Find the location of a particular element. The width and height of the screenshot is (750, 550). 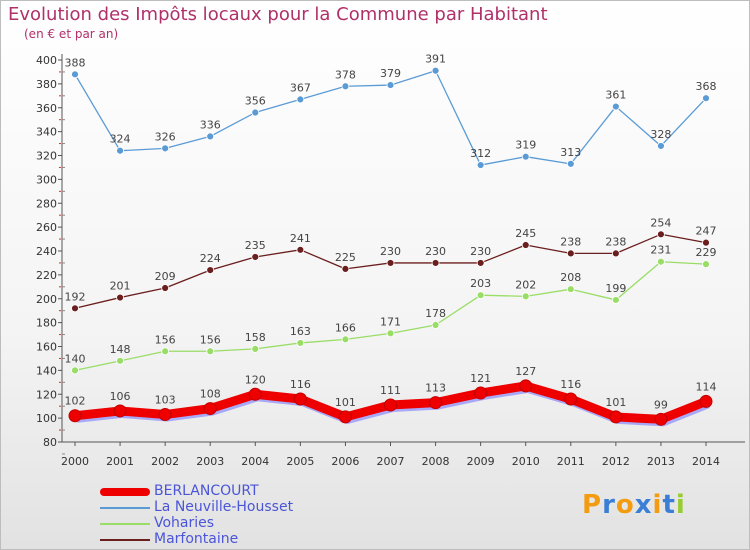

data-label: 156 is located at coordinates (165, 339).